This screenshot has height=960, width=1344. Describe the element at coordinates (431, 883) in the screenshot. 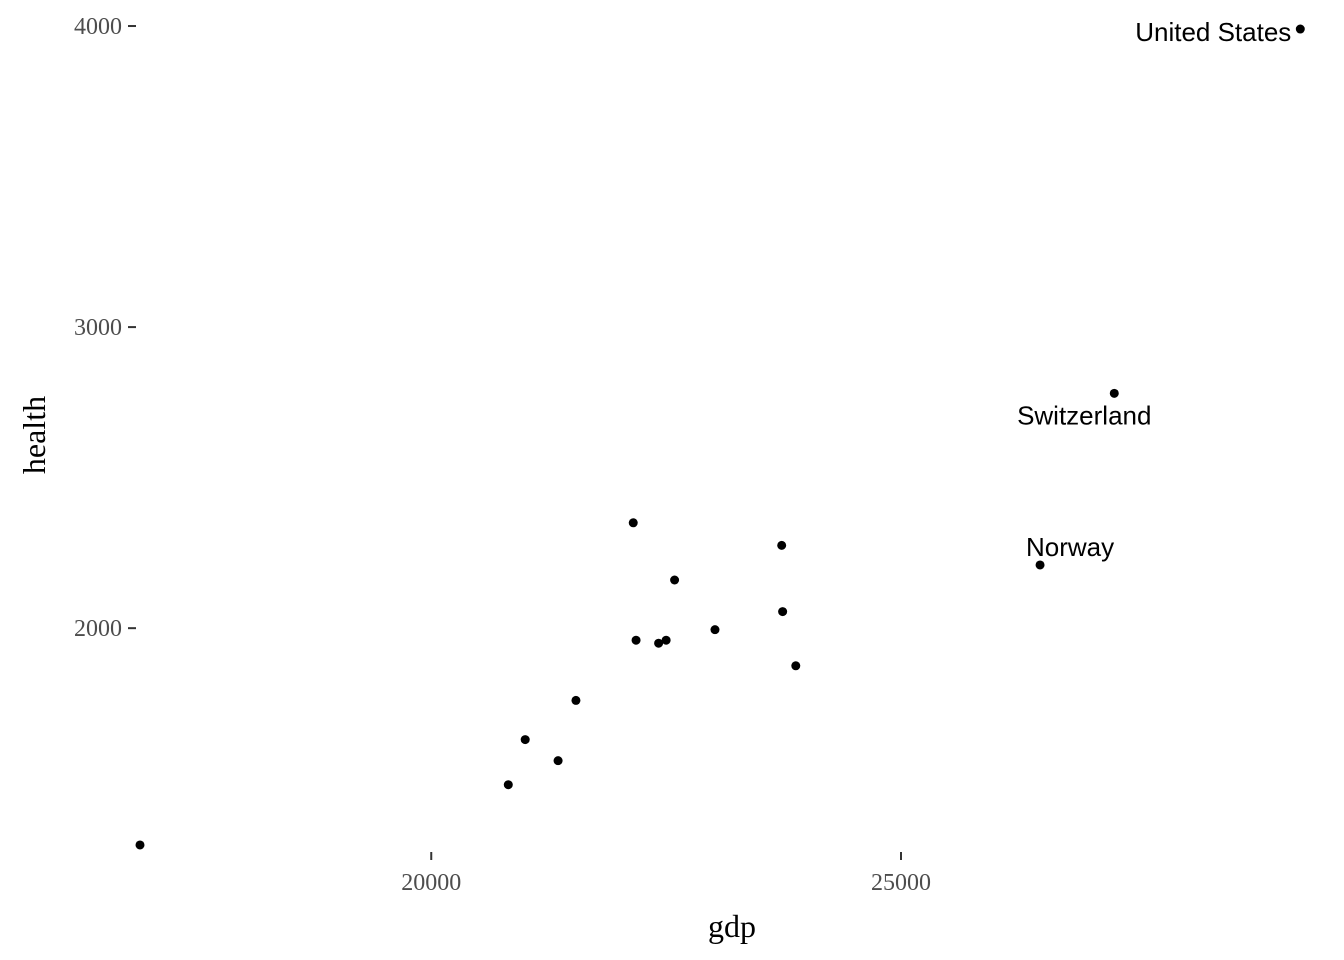

I see `x-tick-label: 20000` at that location.